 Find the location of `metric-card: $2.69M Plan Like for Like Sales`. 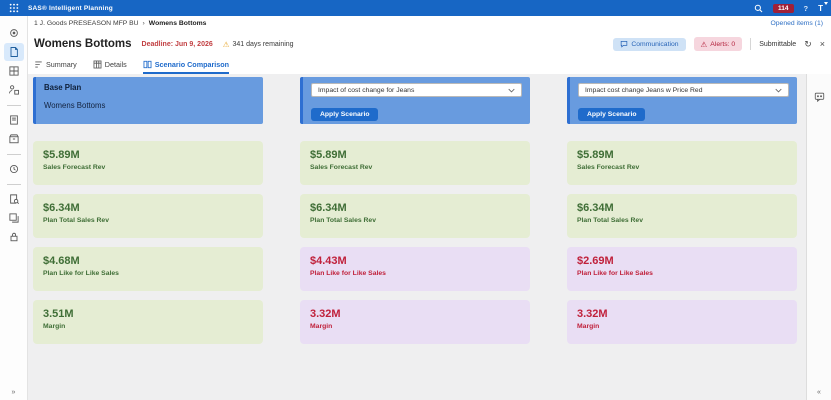

metric-card: $2.69M Plan Like for Like Sales is located at coordinates (682, 269).